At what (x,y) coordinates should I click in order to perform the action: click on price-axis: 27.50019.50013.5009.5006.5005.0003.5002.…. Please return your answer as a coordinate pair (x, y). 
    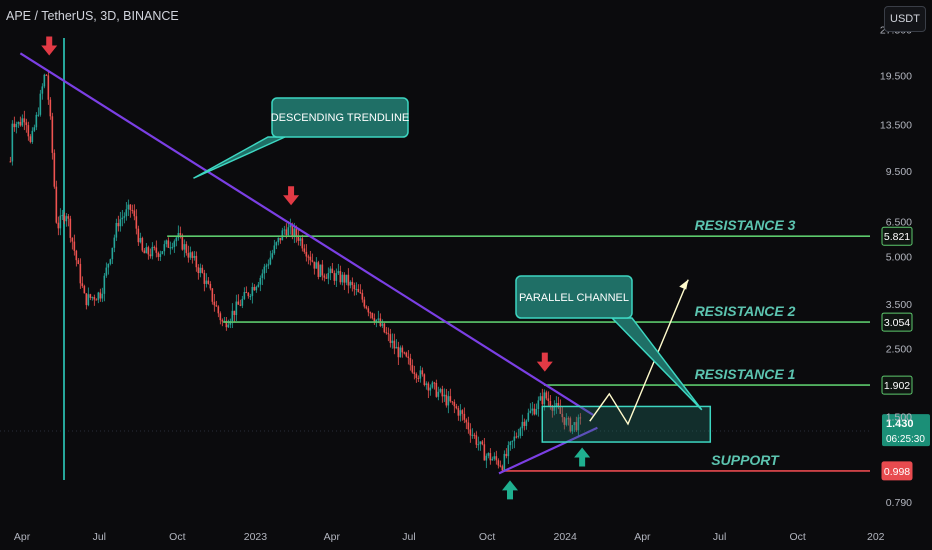
    Looking at the image, I should click on (905, 267).